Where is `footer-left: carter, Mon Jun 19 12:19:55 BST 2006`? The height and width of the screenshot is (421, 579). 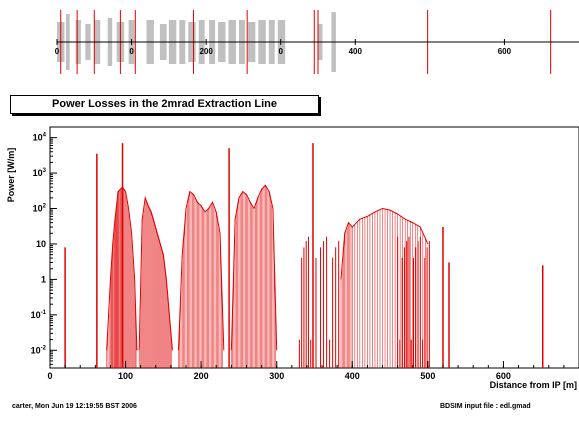
footer-left: carter, Mon Jun 19 12:19:55 BST 2006 is located at coordinates (74, 406).